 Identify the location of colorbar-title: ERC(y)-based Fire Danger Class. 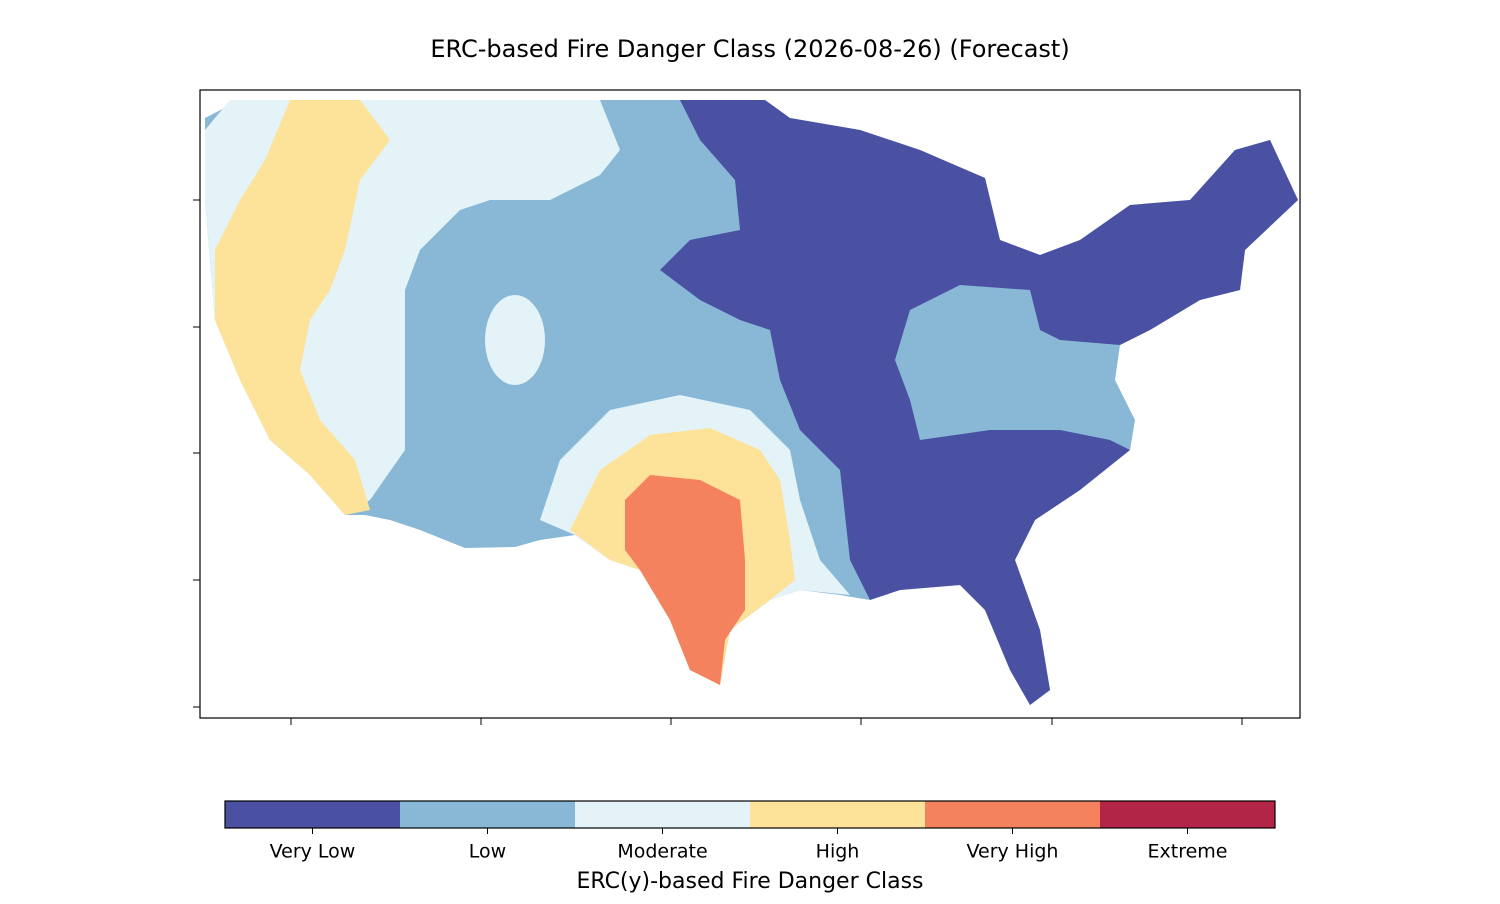
(749, 881).